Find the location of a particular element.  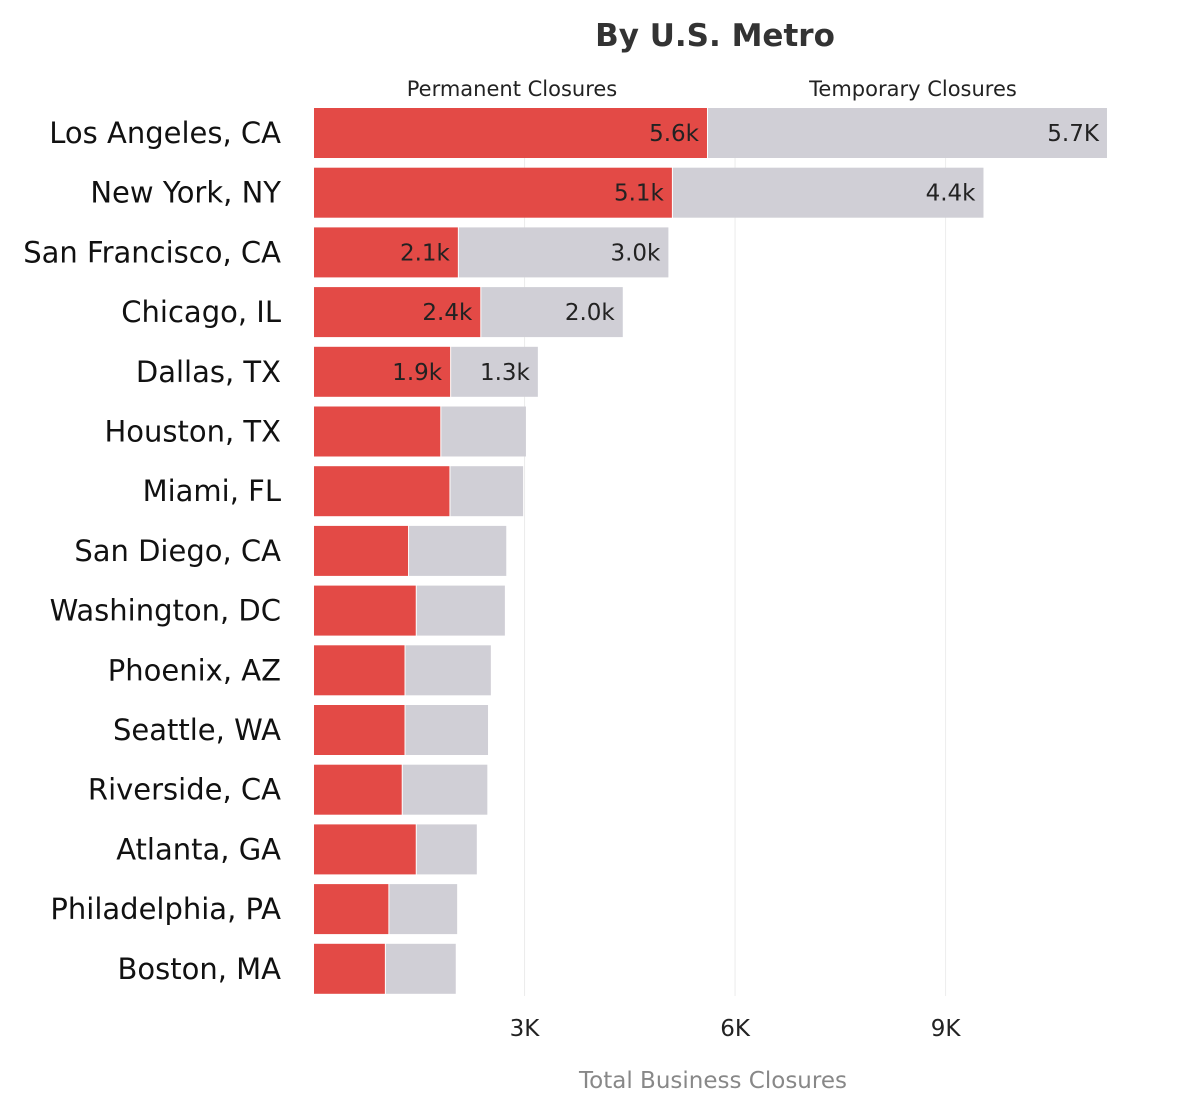

data-label-permanent: 1.9k is located at coordinates (417, 373).